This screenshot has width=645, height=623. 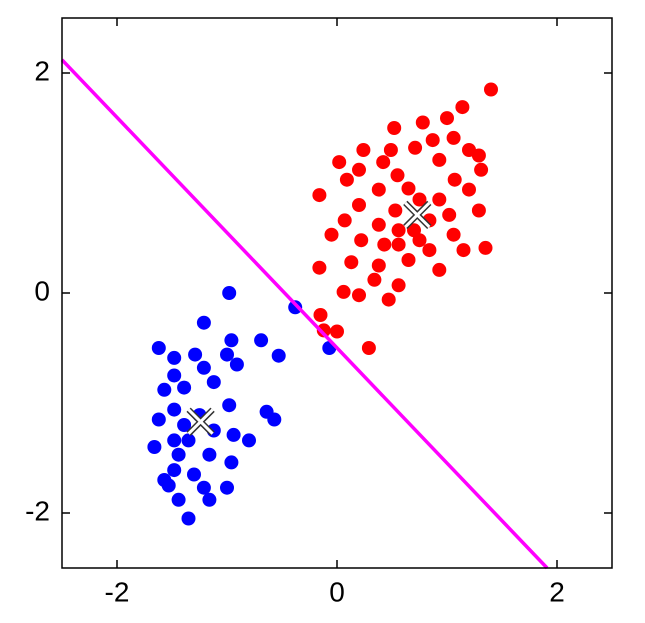 What do you see at coordinates (337, 591) in the screenshot?
I see `x-tick-label: 0` at bounding box center [337, 591].